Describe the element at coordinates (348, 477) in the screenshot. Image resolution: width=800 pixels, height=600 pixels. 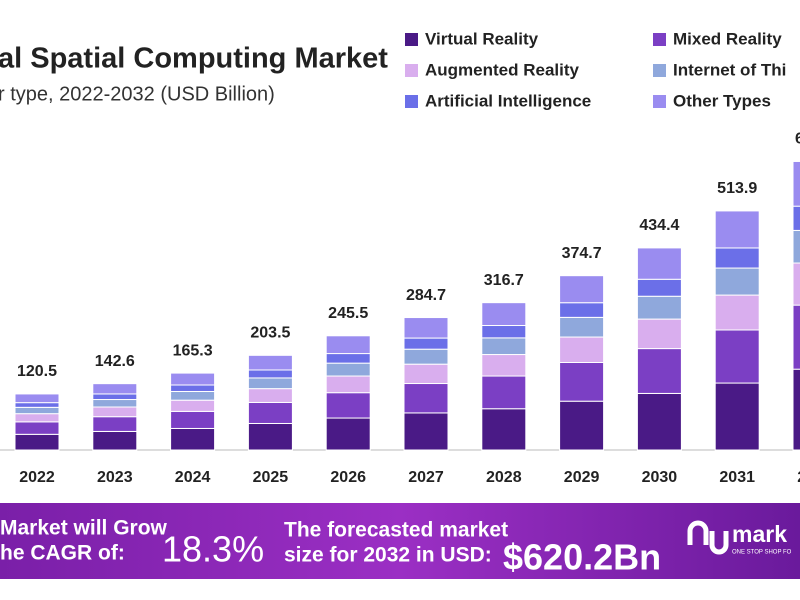
I see `x-tick-label: 2026` at that location.